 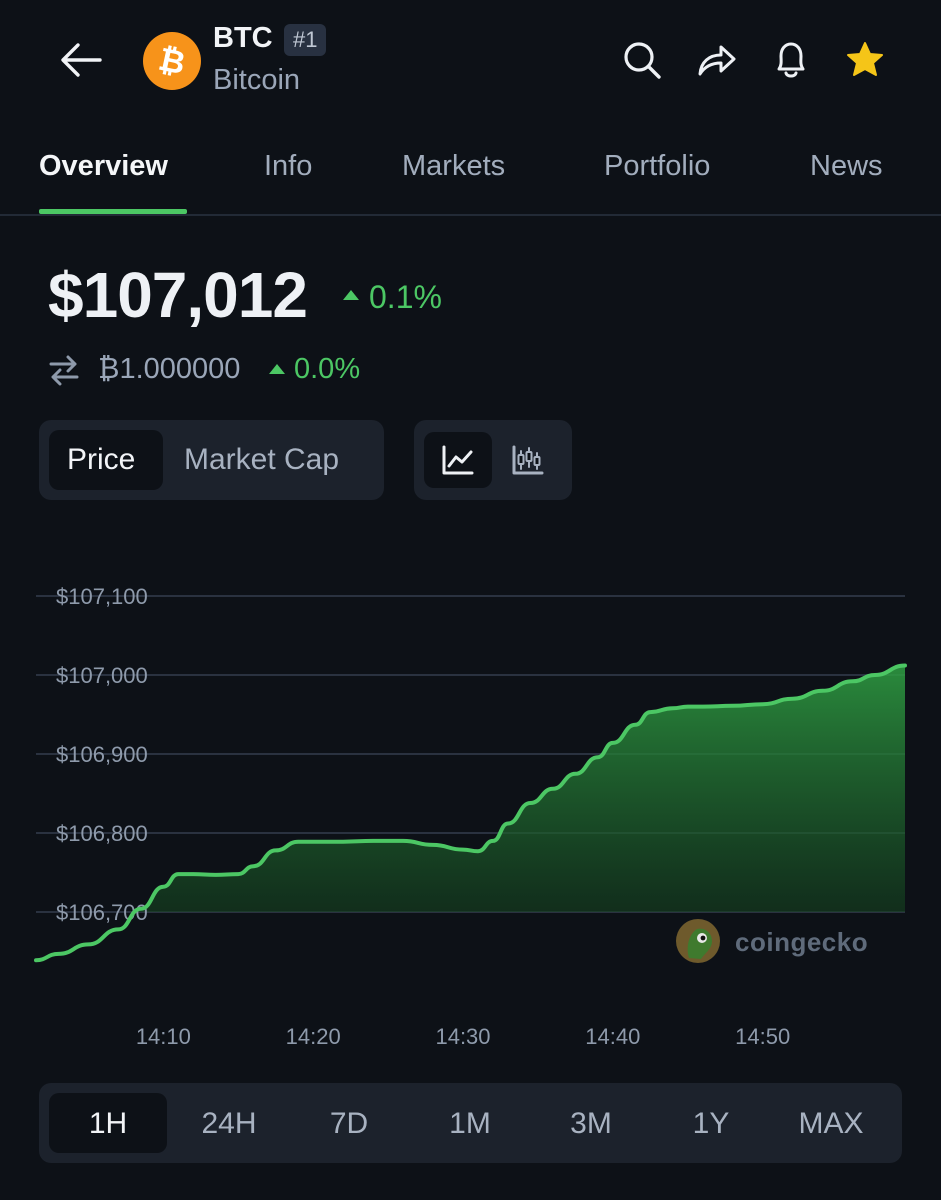 What do you see at coordinates (470, 60) in the screenshot?
I see `coin-header: ₿ BTC #1 Bitcoin` at bounding box center [470, 60].